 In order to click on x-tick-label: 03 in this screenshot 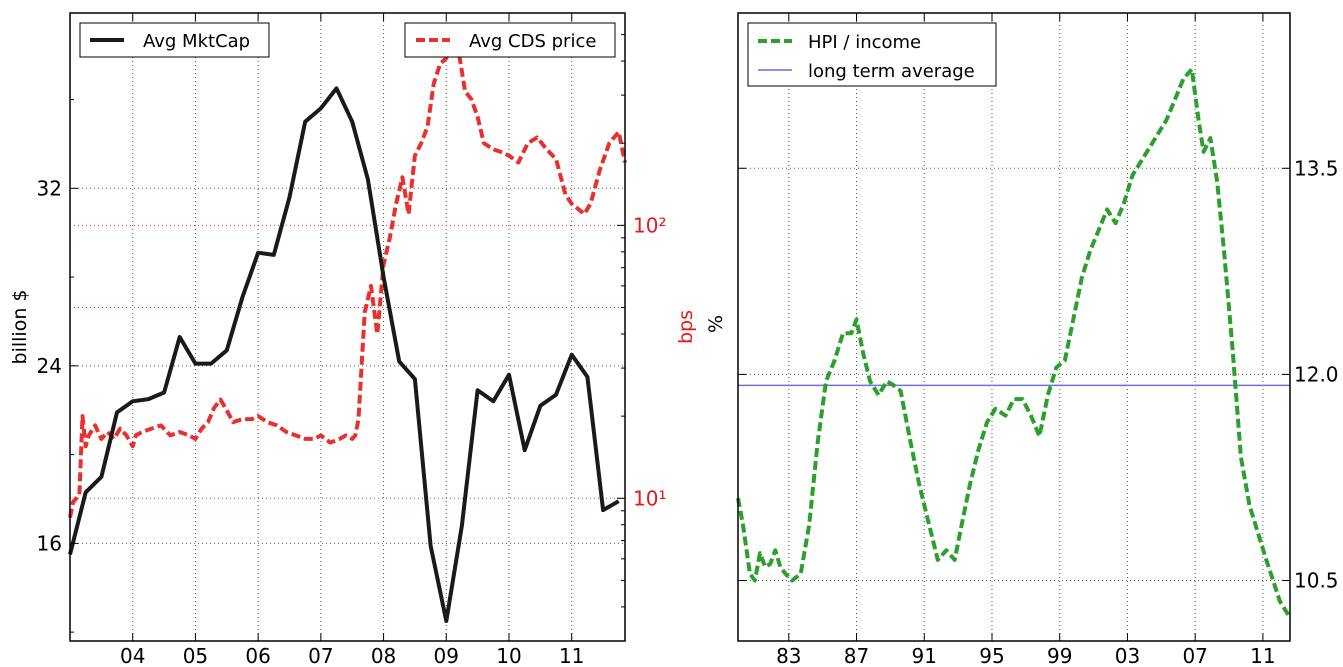, I will do `click(1127, 655)`.